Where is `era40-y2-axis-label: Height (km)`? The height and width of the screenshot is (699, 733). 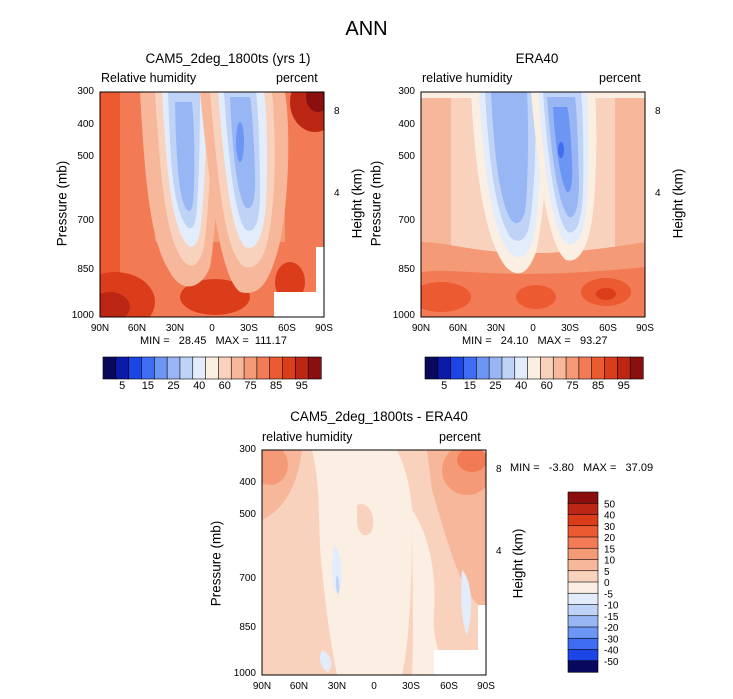
era40-y2-axis-label: Height (km) is located at coordinates (678, 203).